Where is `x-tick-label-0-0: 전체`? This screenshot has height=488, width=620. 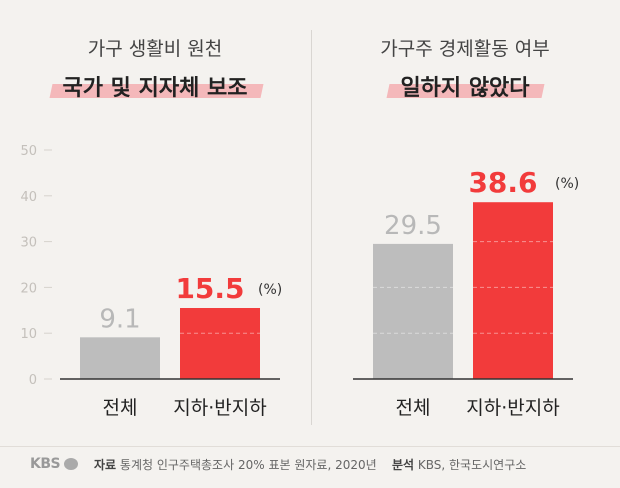 x-tick-label-0-0: 전체 is located at coordinates (120, 408).